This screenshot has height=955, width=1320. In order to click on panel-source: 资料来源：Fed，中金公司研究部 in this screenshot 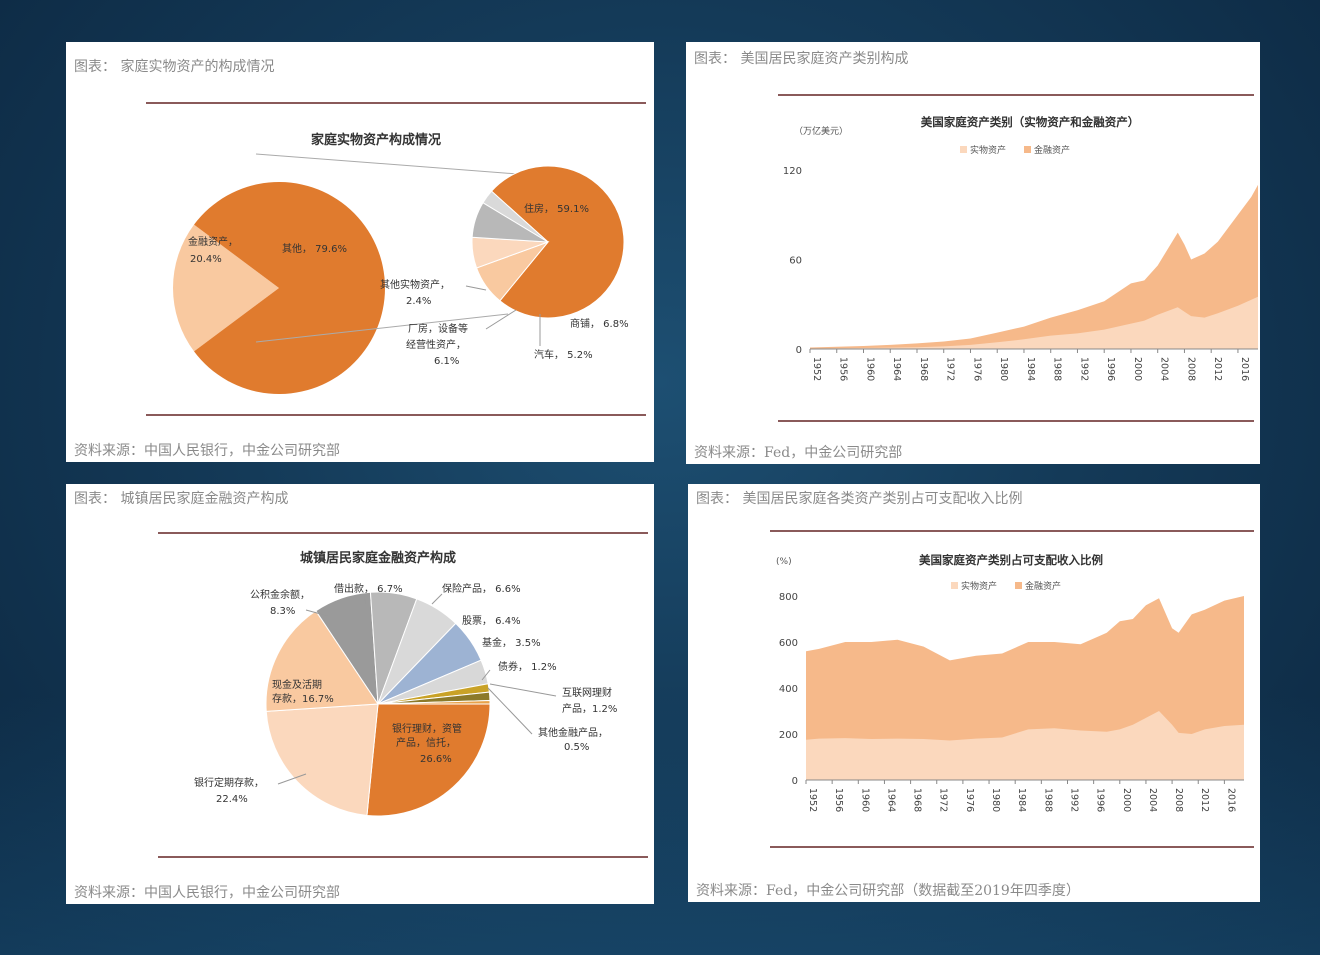, I will do `click(798, 453)`.